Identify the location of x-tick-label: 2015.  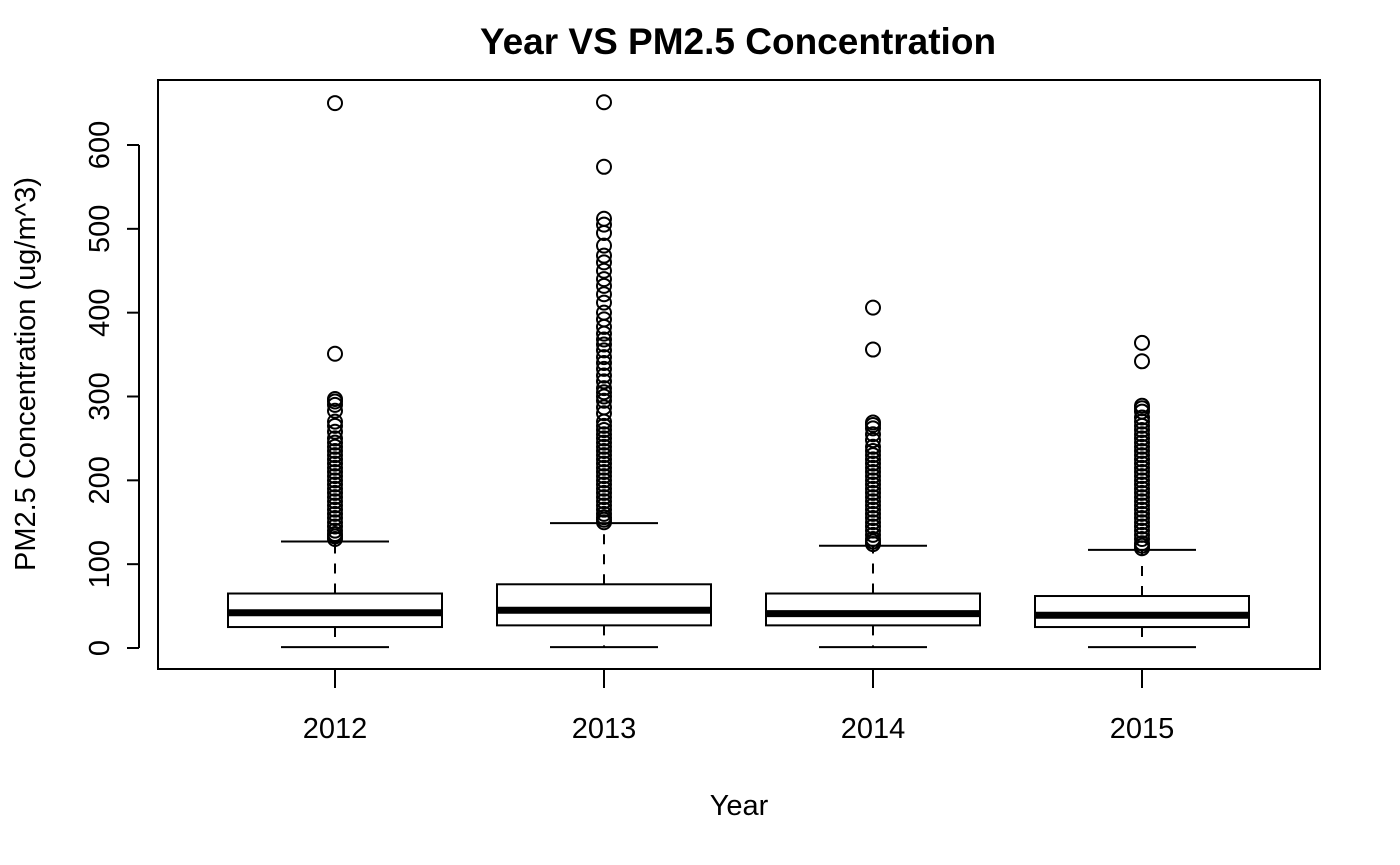
(1142, 729).